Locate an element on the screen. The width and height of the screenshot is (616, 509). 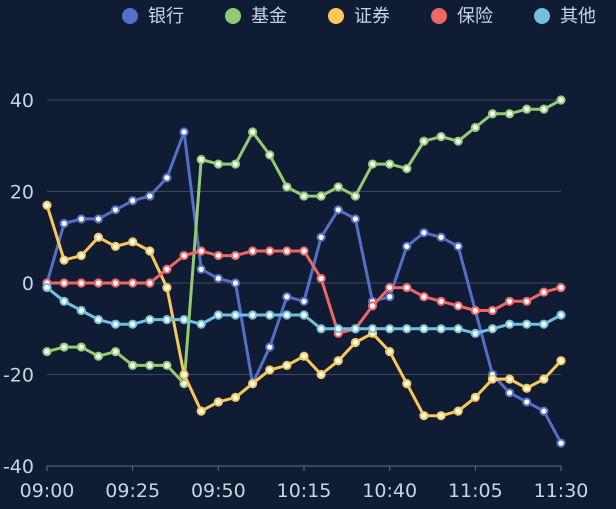
legend-item: 其他 is located at coordinates (565, 16).